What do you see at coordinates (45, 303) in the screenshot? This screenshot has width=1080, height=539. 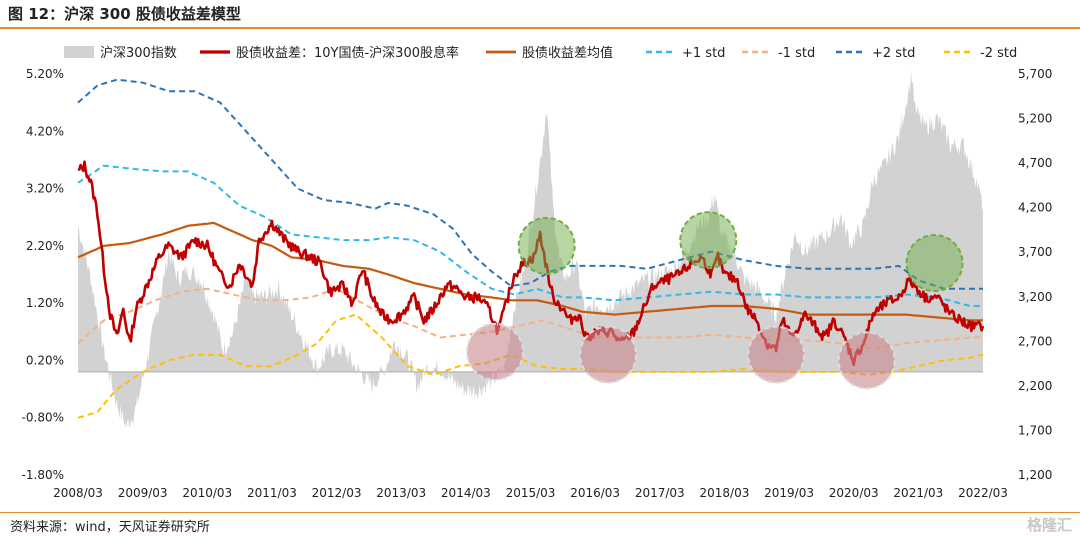 I see `left-tick-label: 1.20%` at bounding box center [45, 303].